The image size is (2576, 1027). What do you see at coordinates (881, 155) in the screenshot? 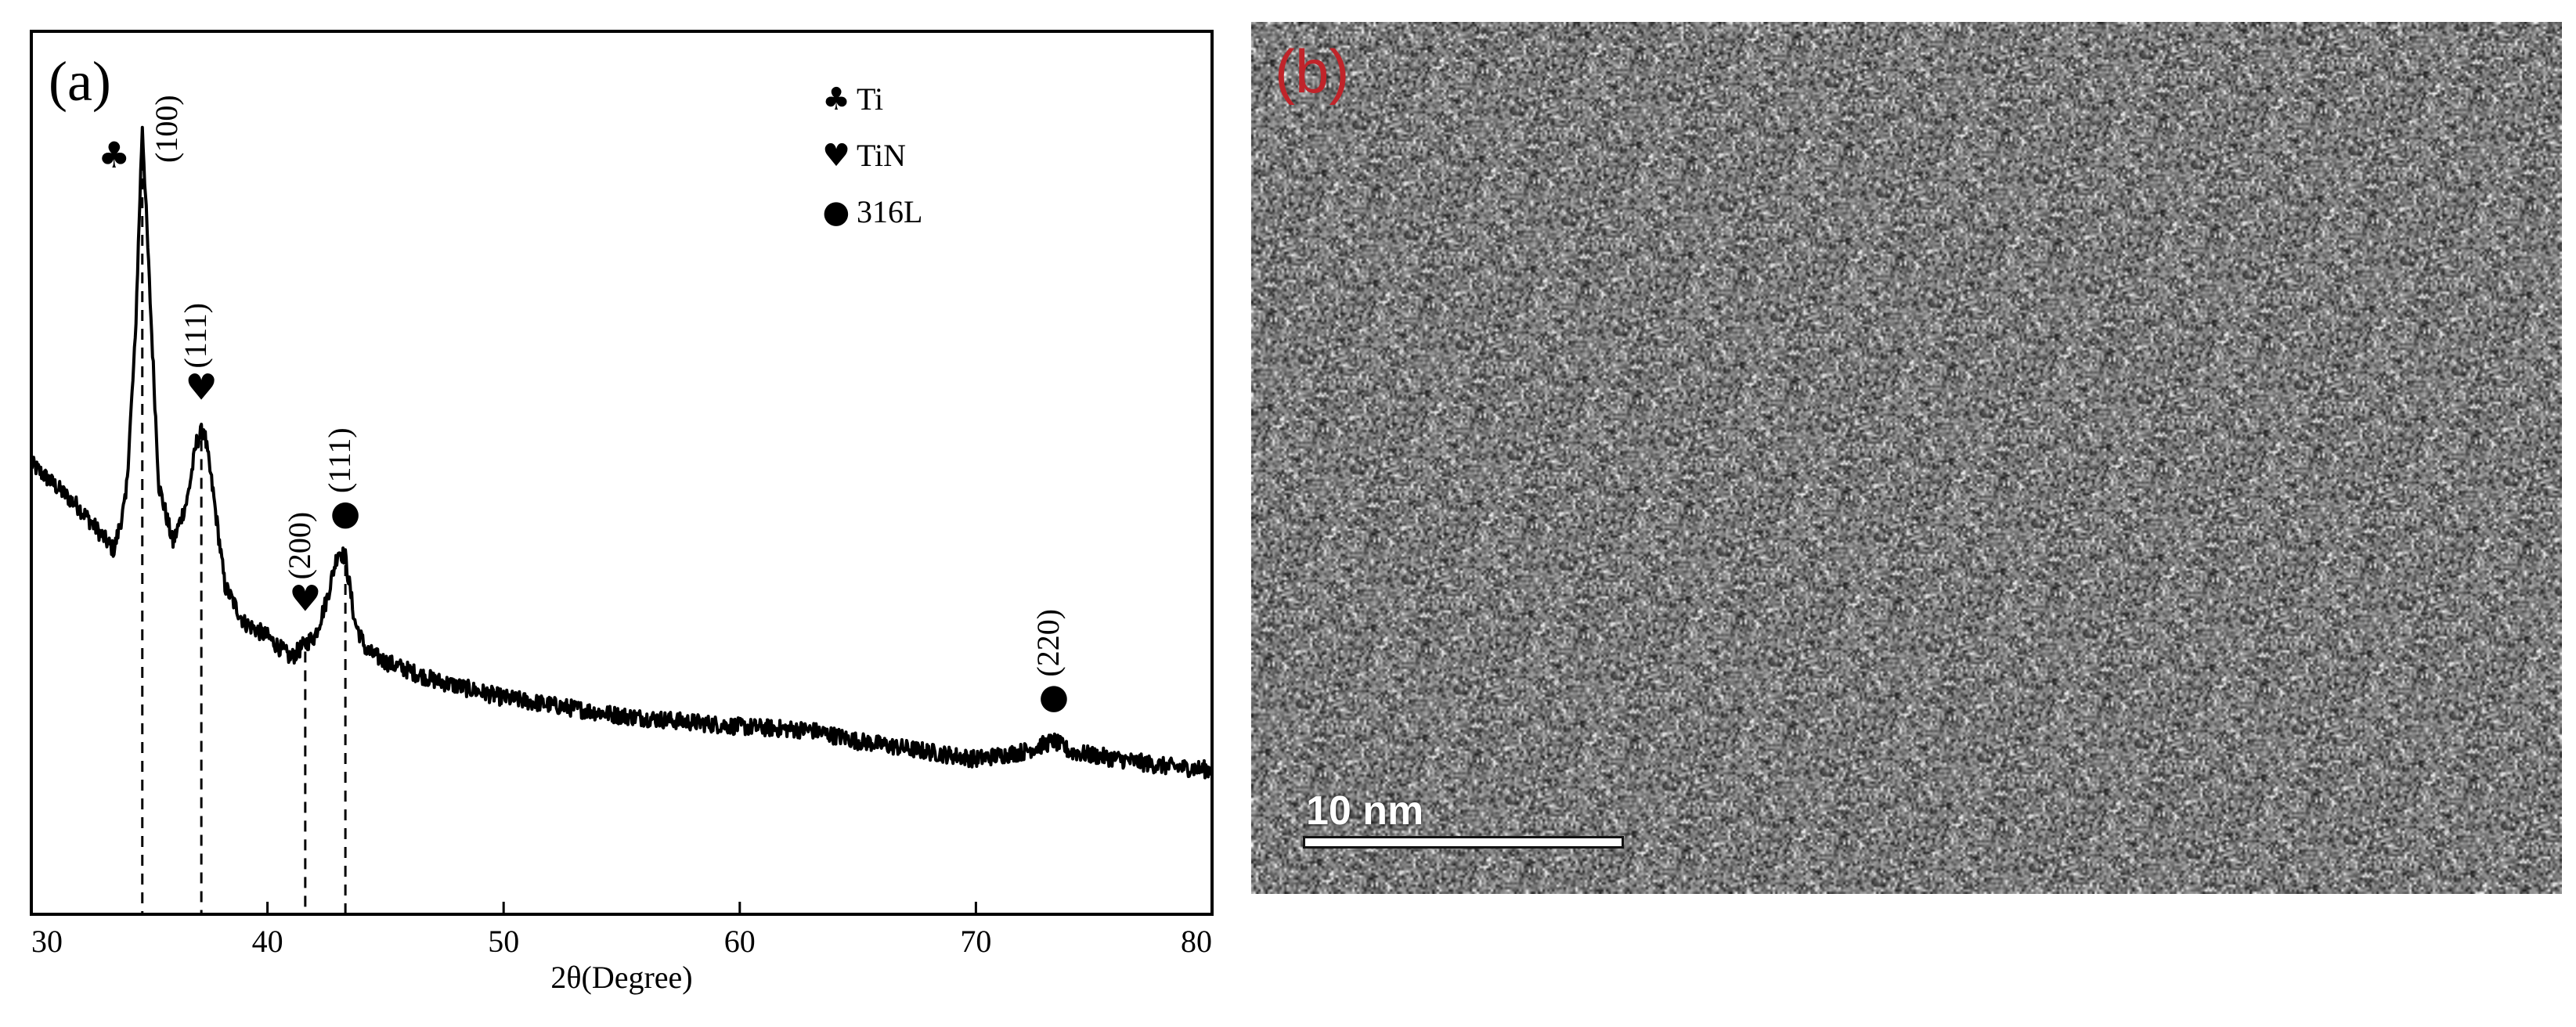
I see `legend-label: TiN` at bounding box center [881, 155].